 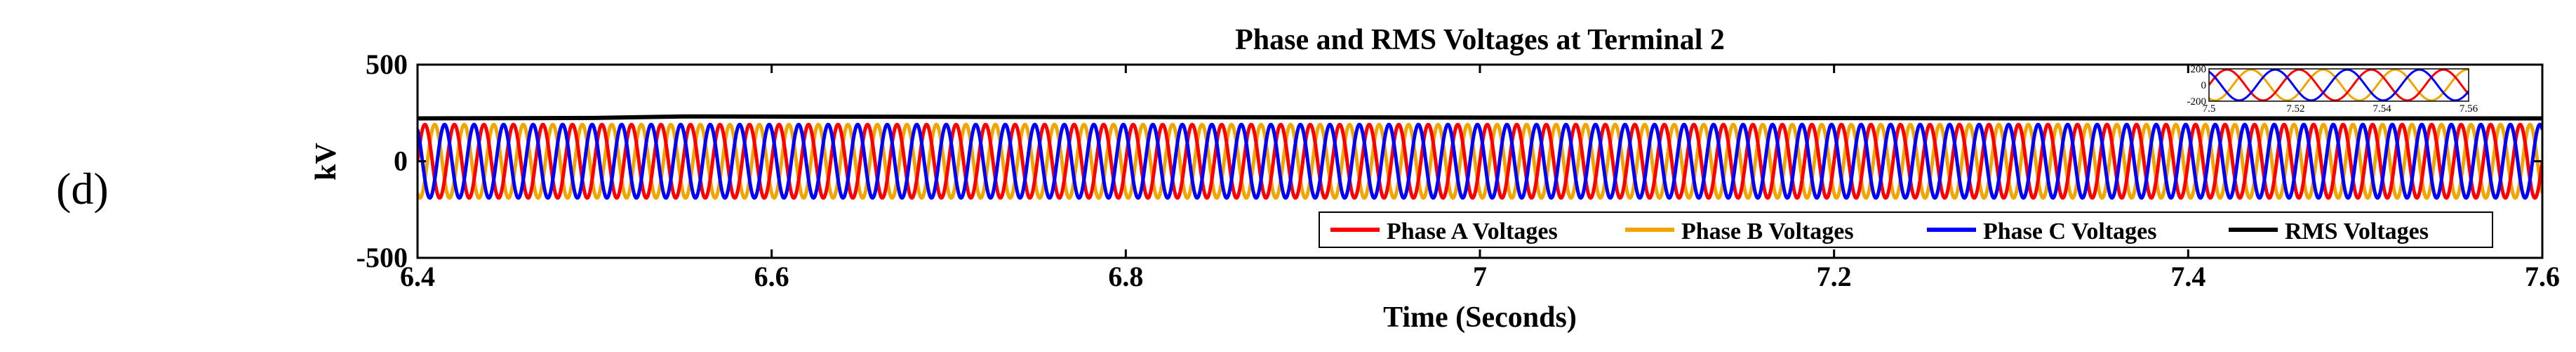 I want to click on series-line-rms, so click(x=1480, y=117).